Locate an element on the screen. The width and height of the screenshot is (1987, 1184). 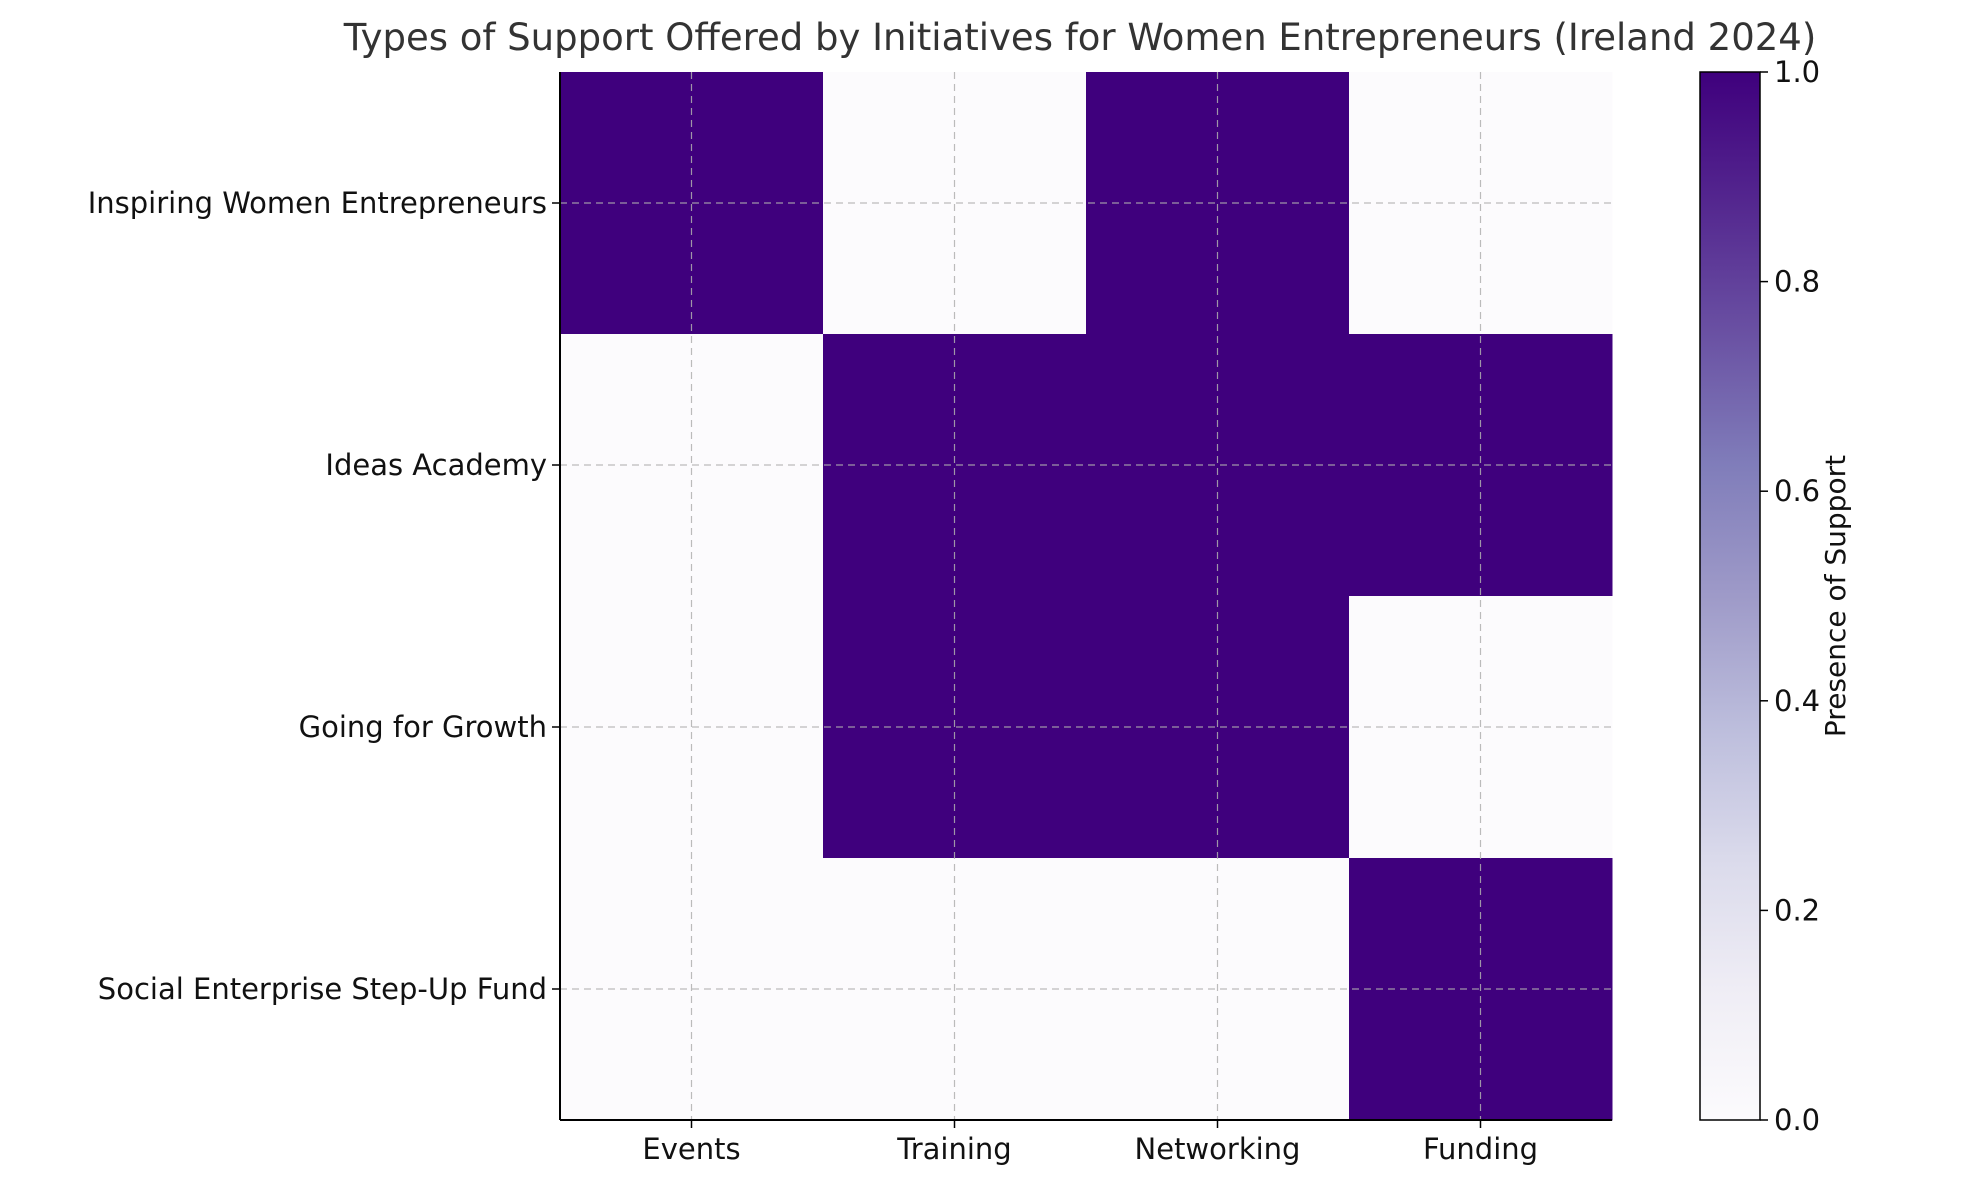
colorbar-tick-label: 0.6 is located at coordinates (1797, 491).